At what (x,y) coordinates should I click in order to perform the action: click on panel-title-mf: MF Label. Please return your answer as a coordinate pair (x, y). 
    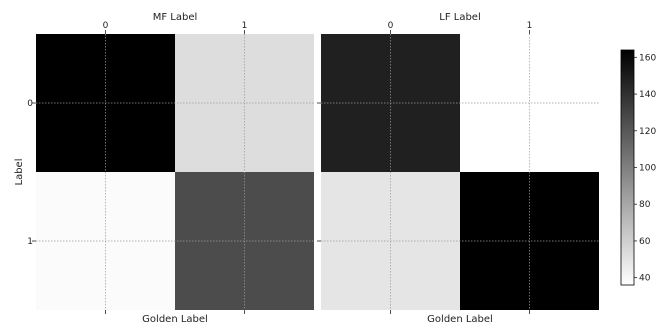
    Looking at the image, I should click on (175, 17).